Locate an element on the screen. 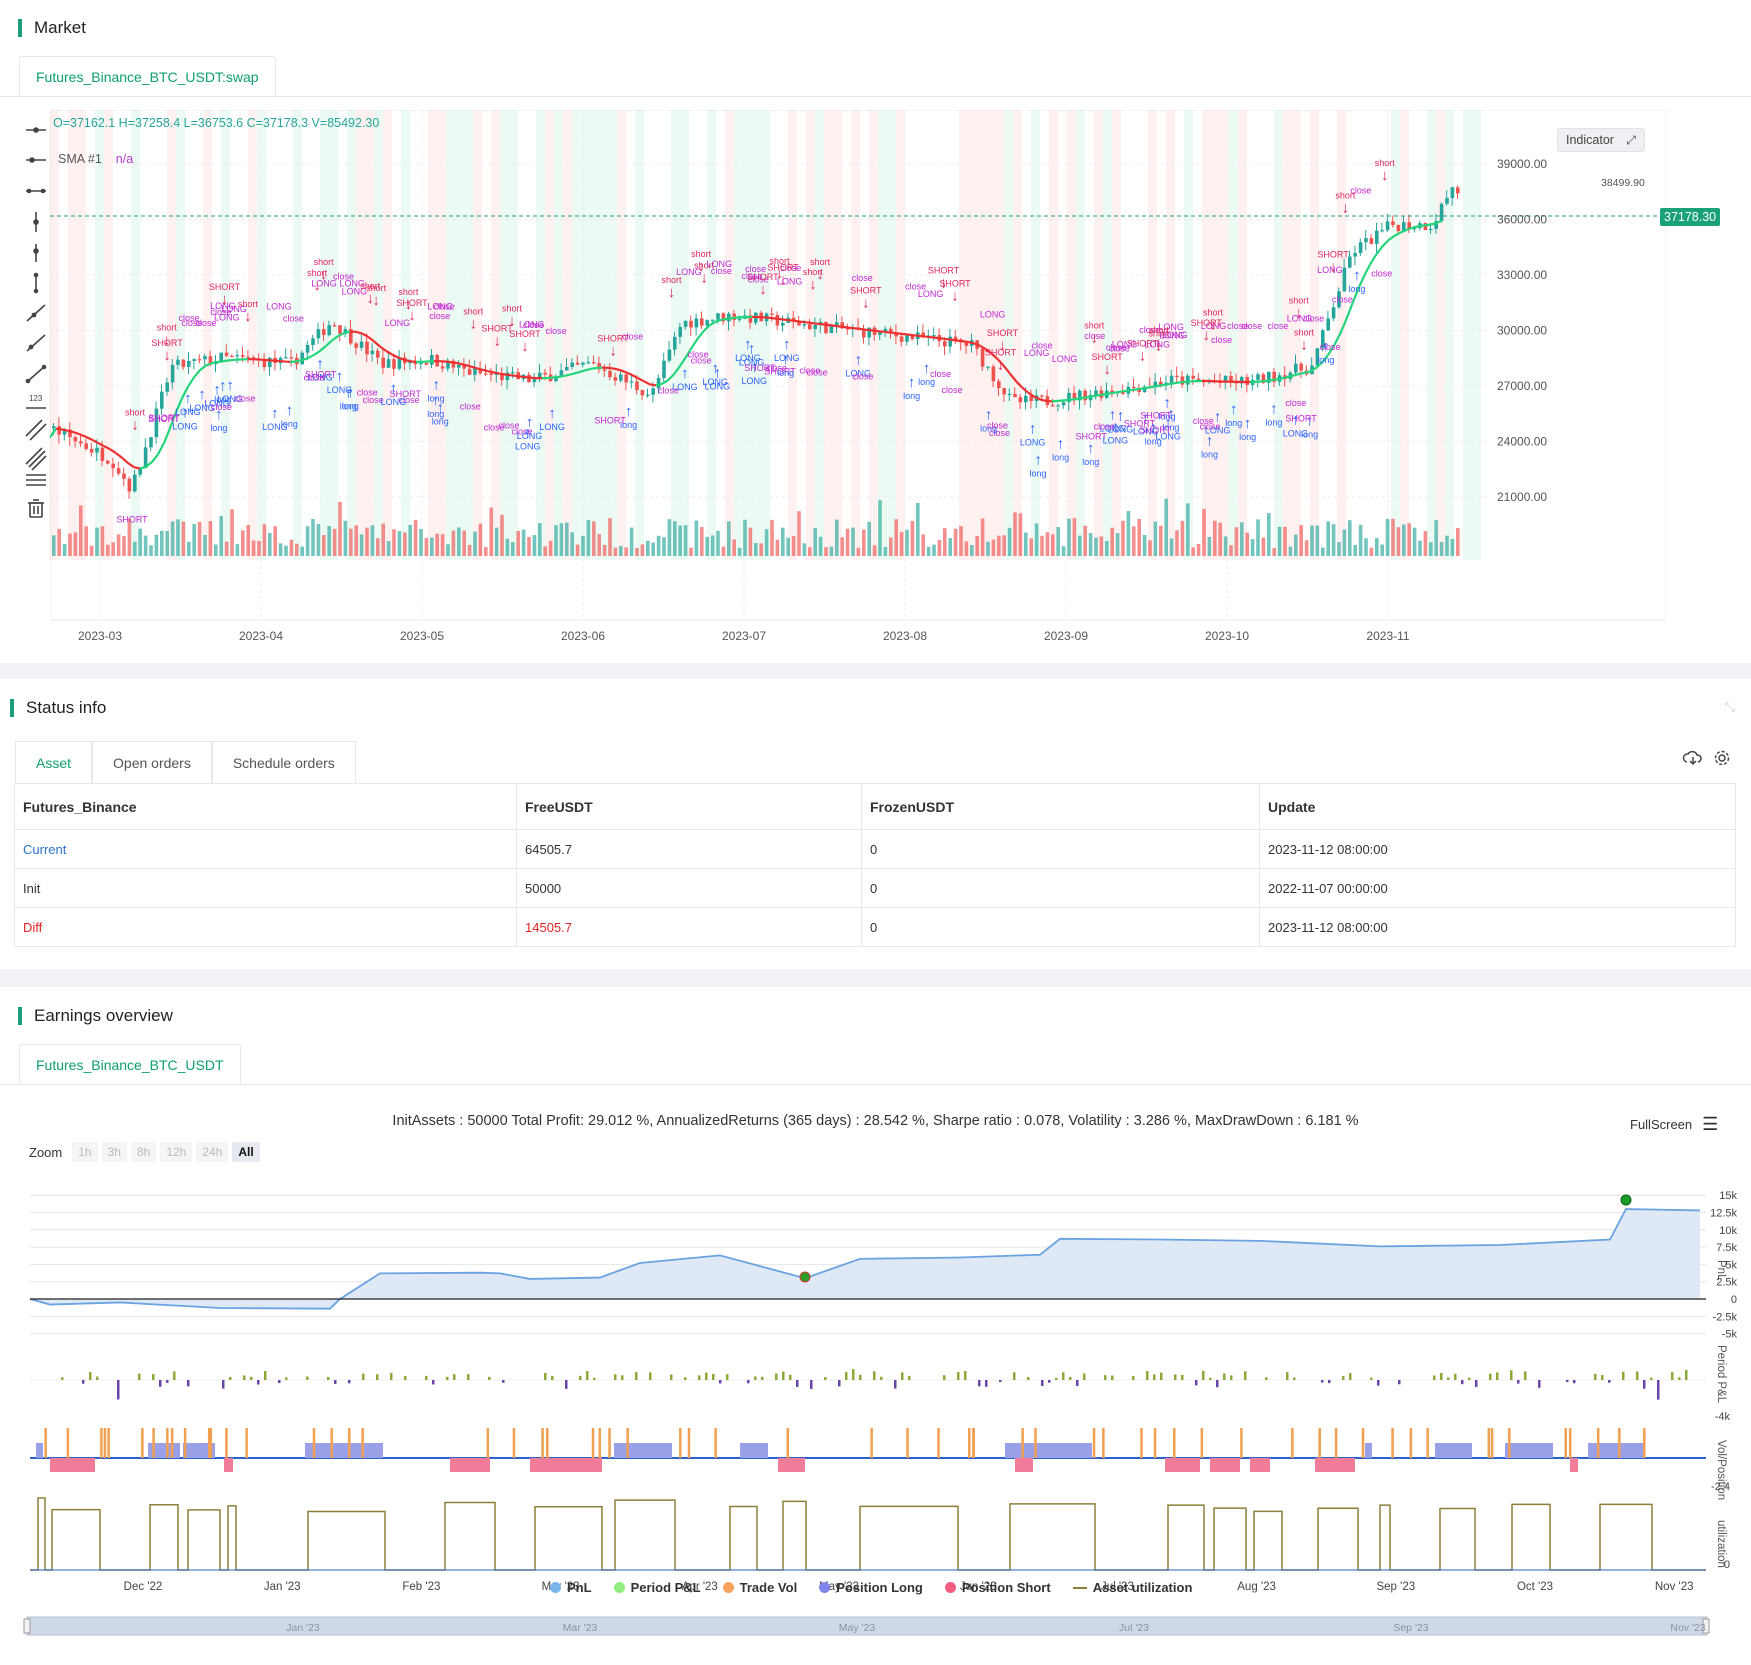  trend-line-icon is located at coordinates (36, 313).